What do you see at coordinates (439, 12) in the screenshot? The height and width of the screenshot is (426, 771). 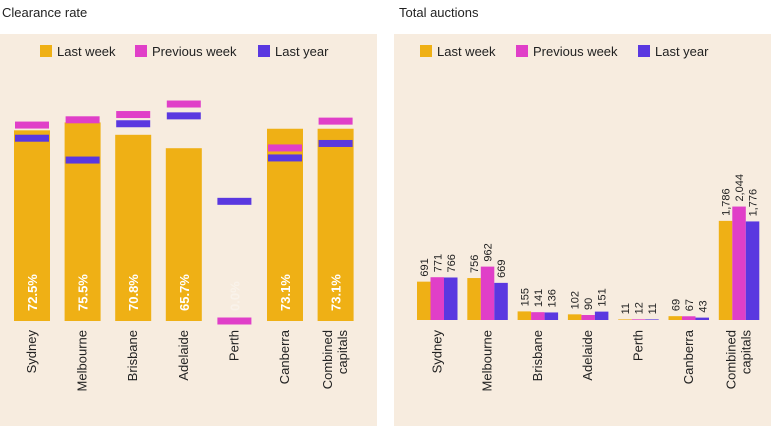 I see `auctions-chart-title: Total auctions` at bounding box center [439, 12].